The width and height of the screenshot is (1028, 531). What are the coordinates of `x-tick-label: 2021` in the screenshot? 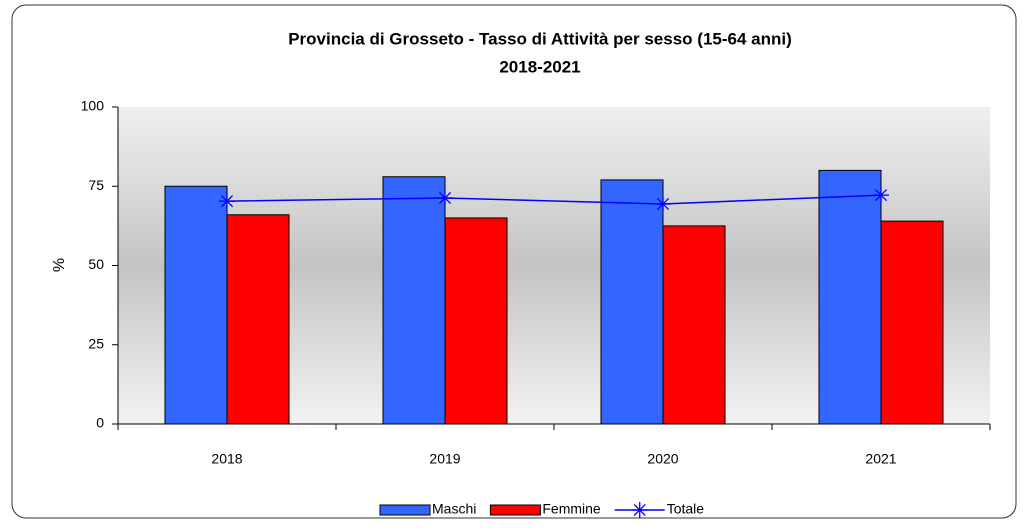 It's located at (880, 459).